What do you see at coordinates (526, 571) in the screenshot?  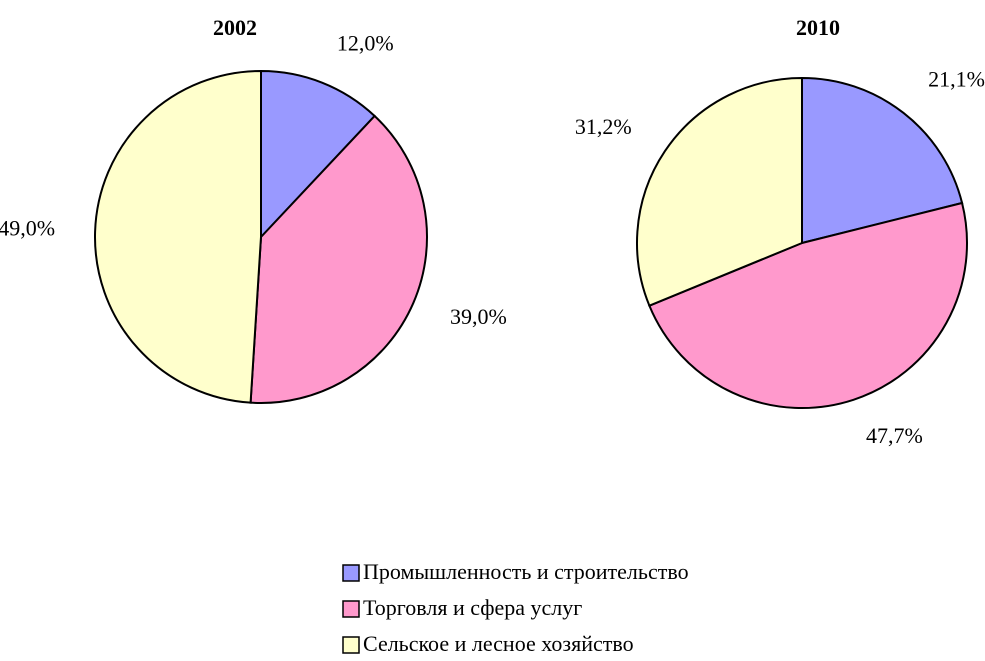 I see `legend-label: Промышленность и строительство` at bounding box center [526, 571].